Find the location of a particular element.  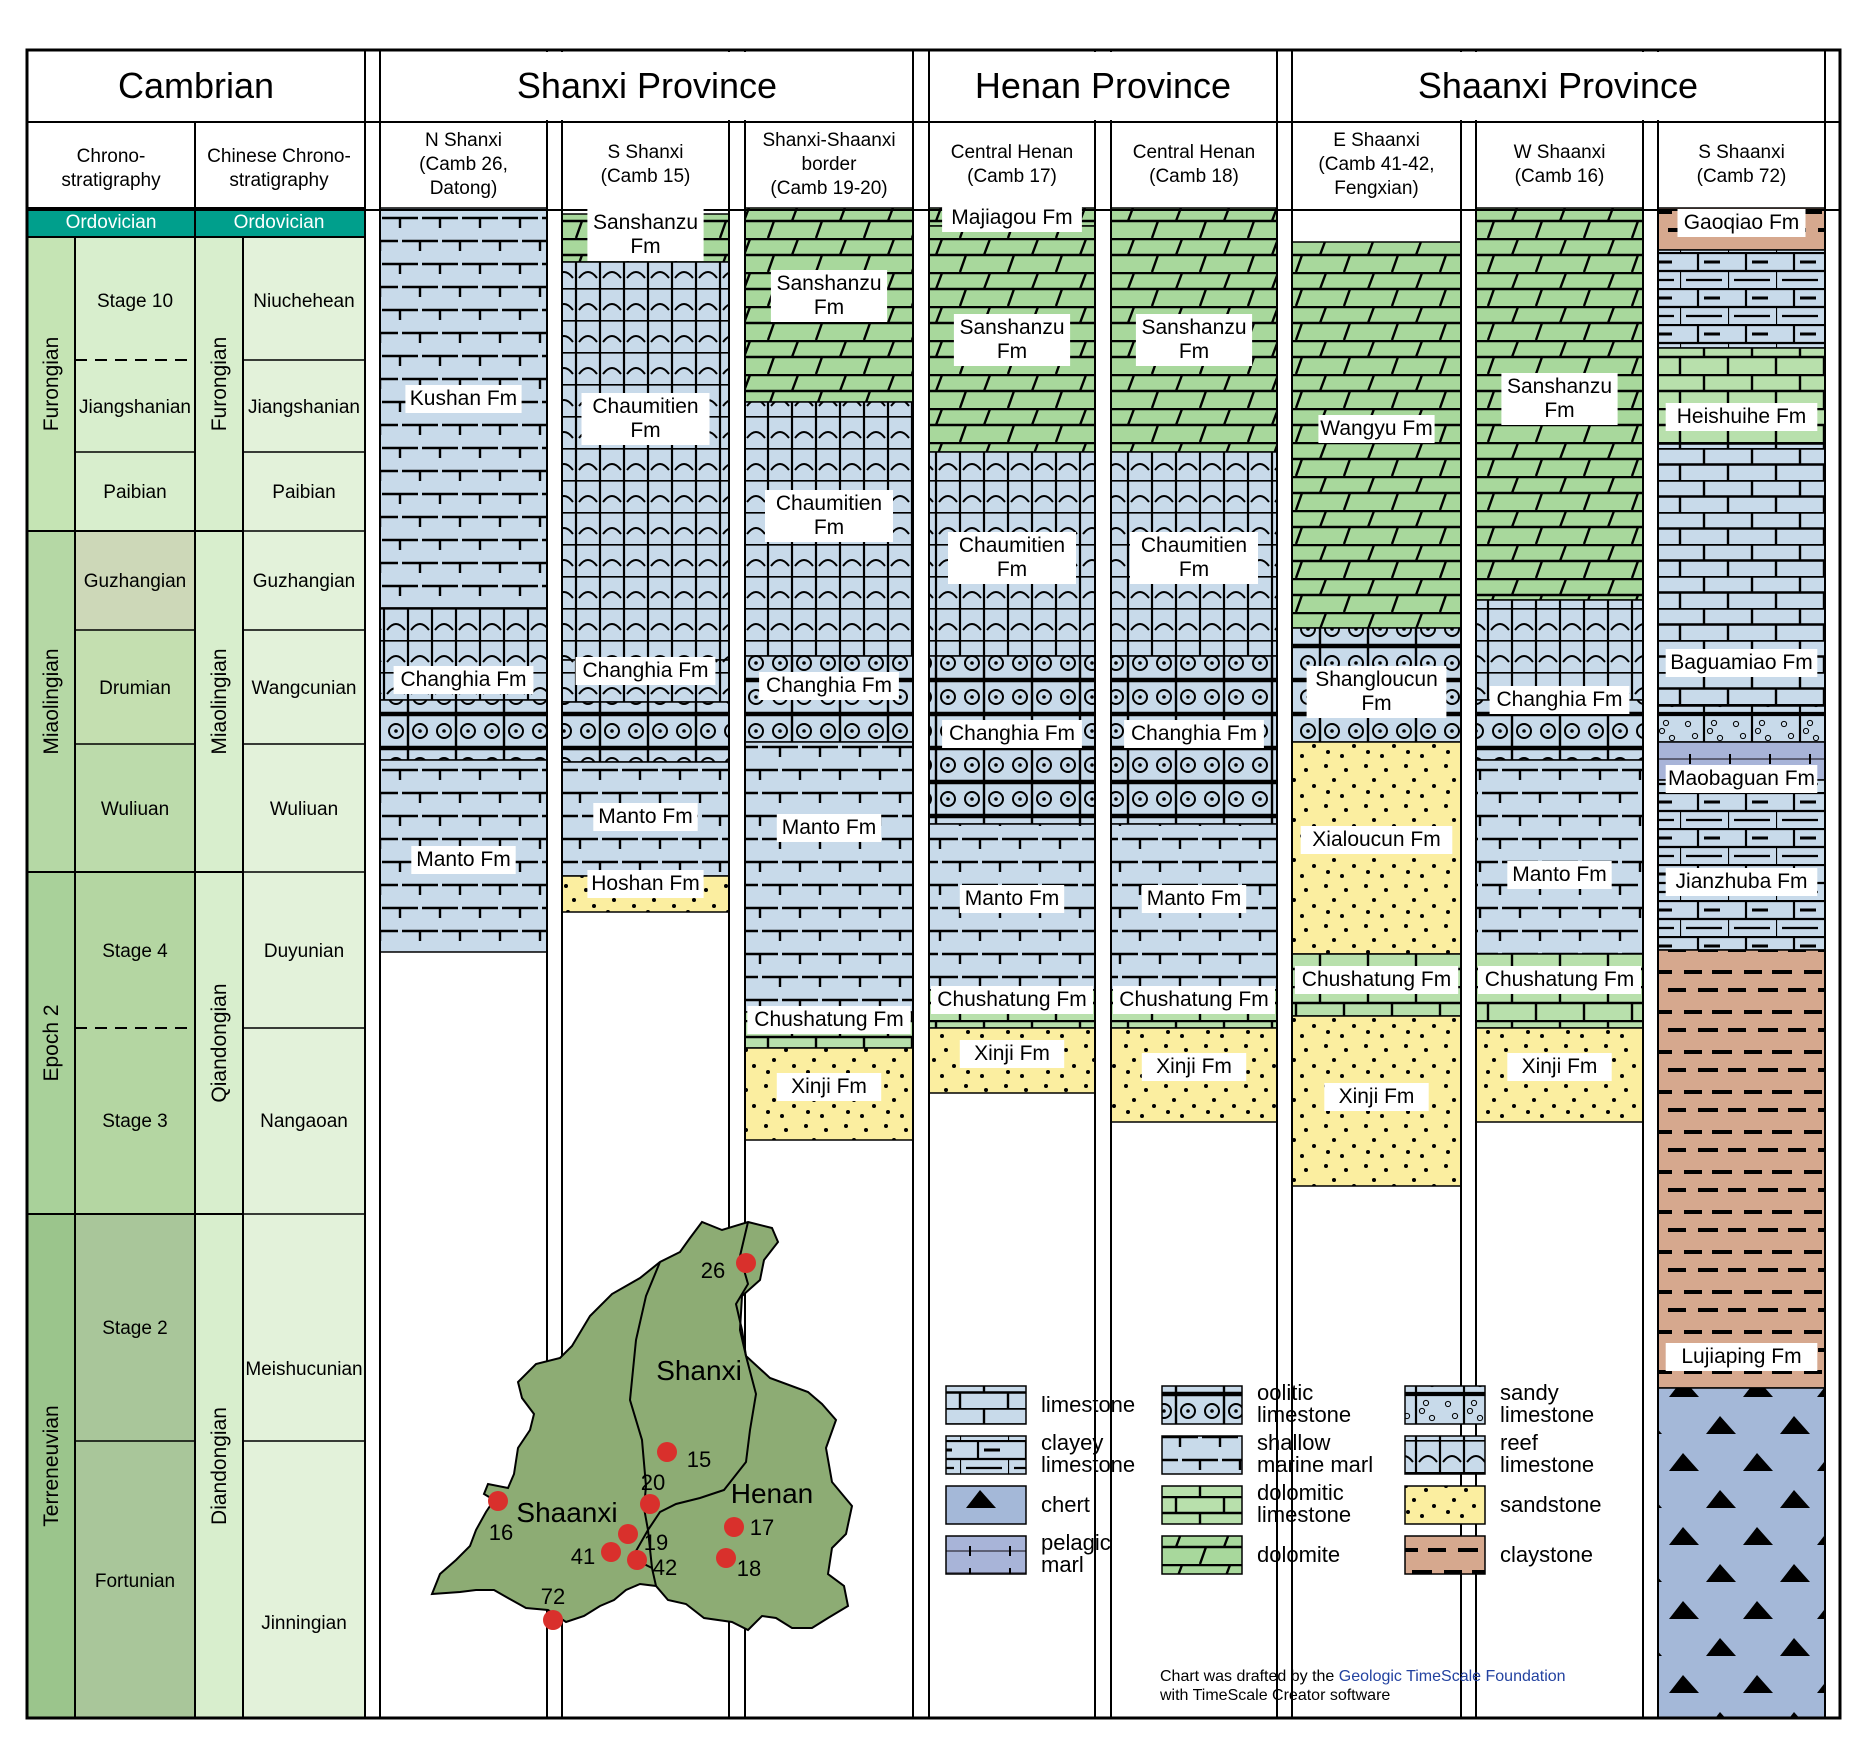

chinese-stage-label: Jinningian is located at coordinates (304, 1623).